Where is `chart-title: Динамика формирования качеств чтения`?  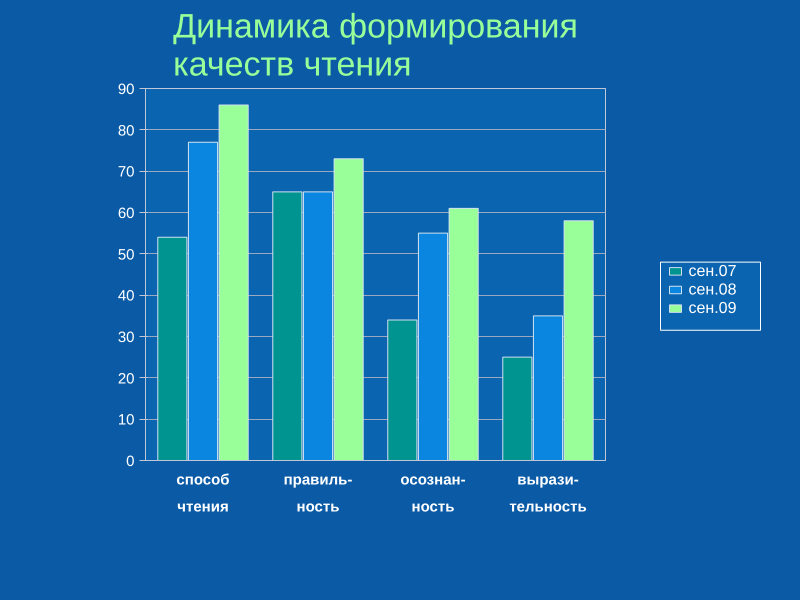 chart-title: Динамика формирования качеств чтения is located at coordinates (375, 46).